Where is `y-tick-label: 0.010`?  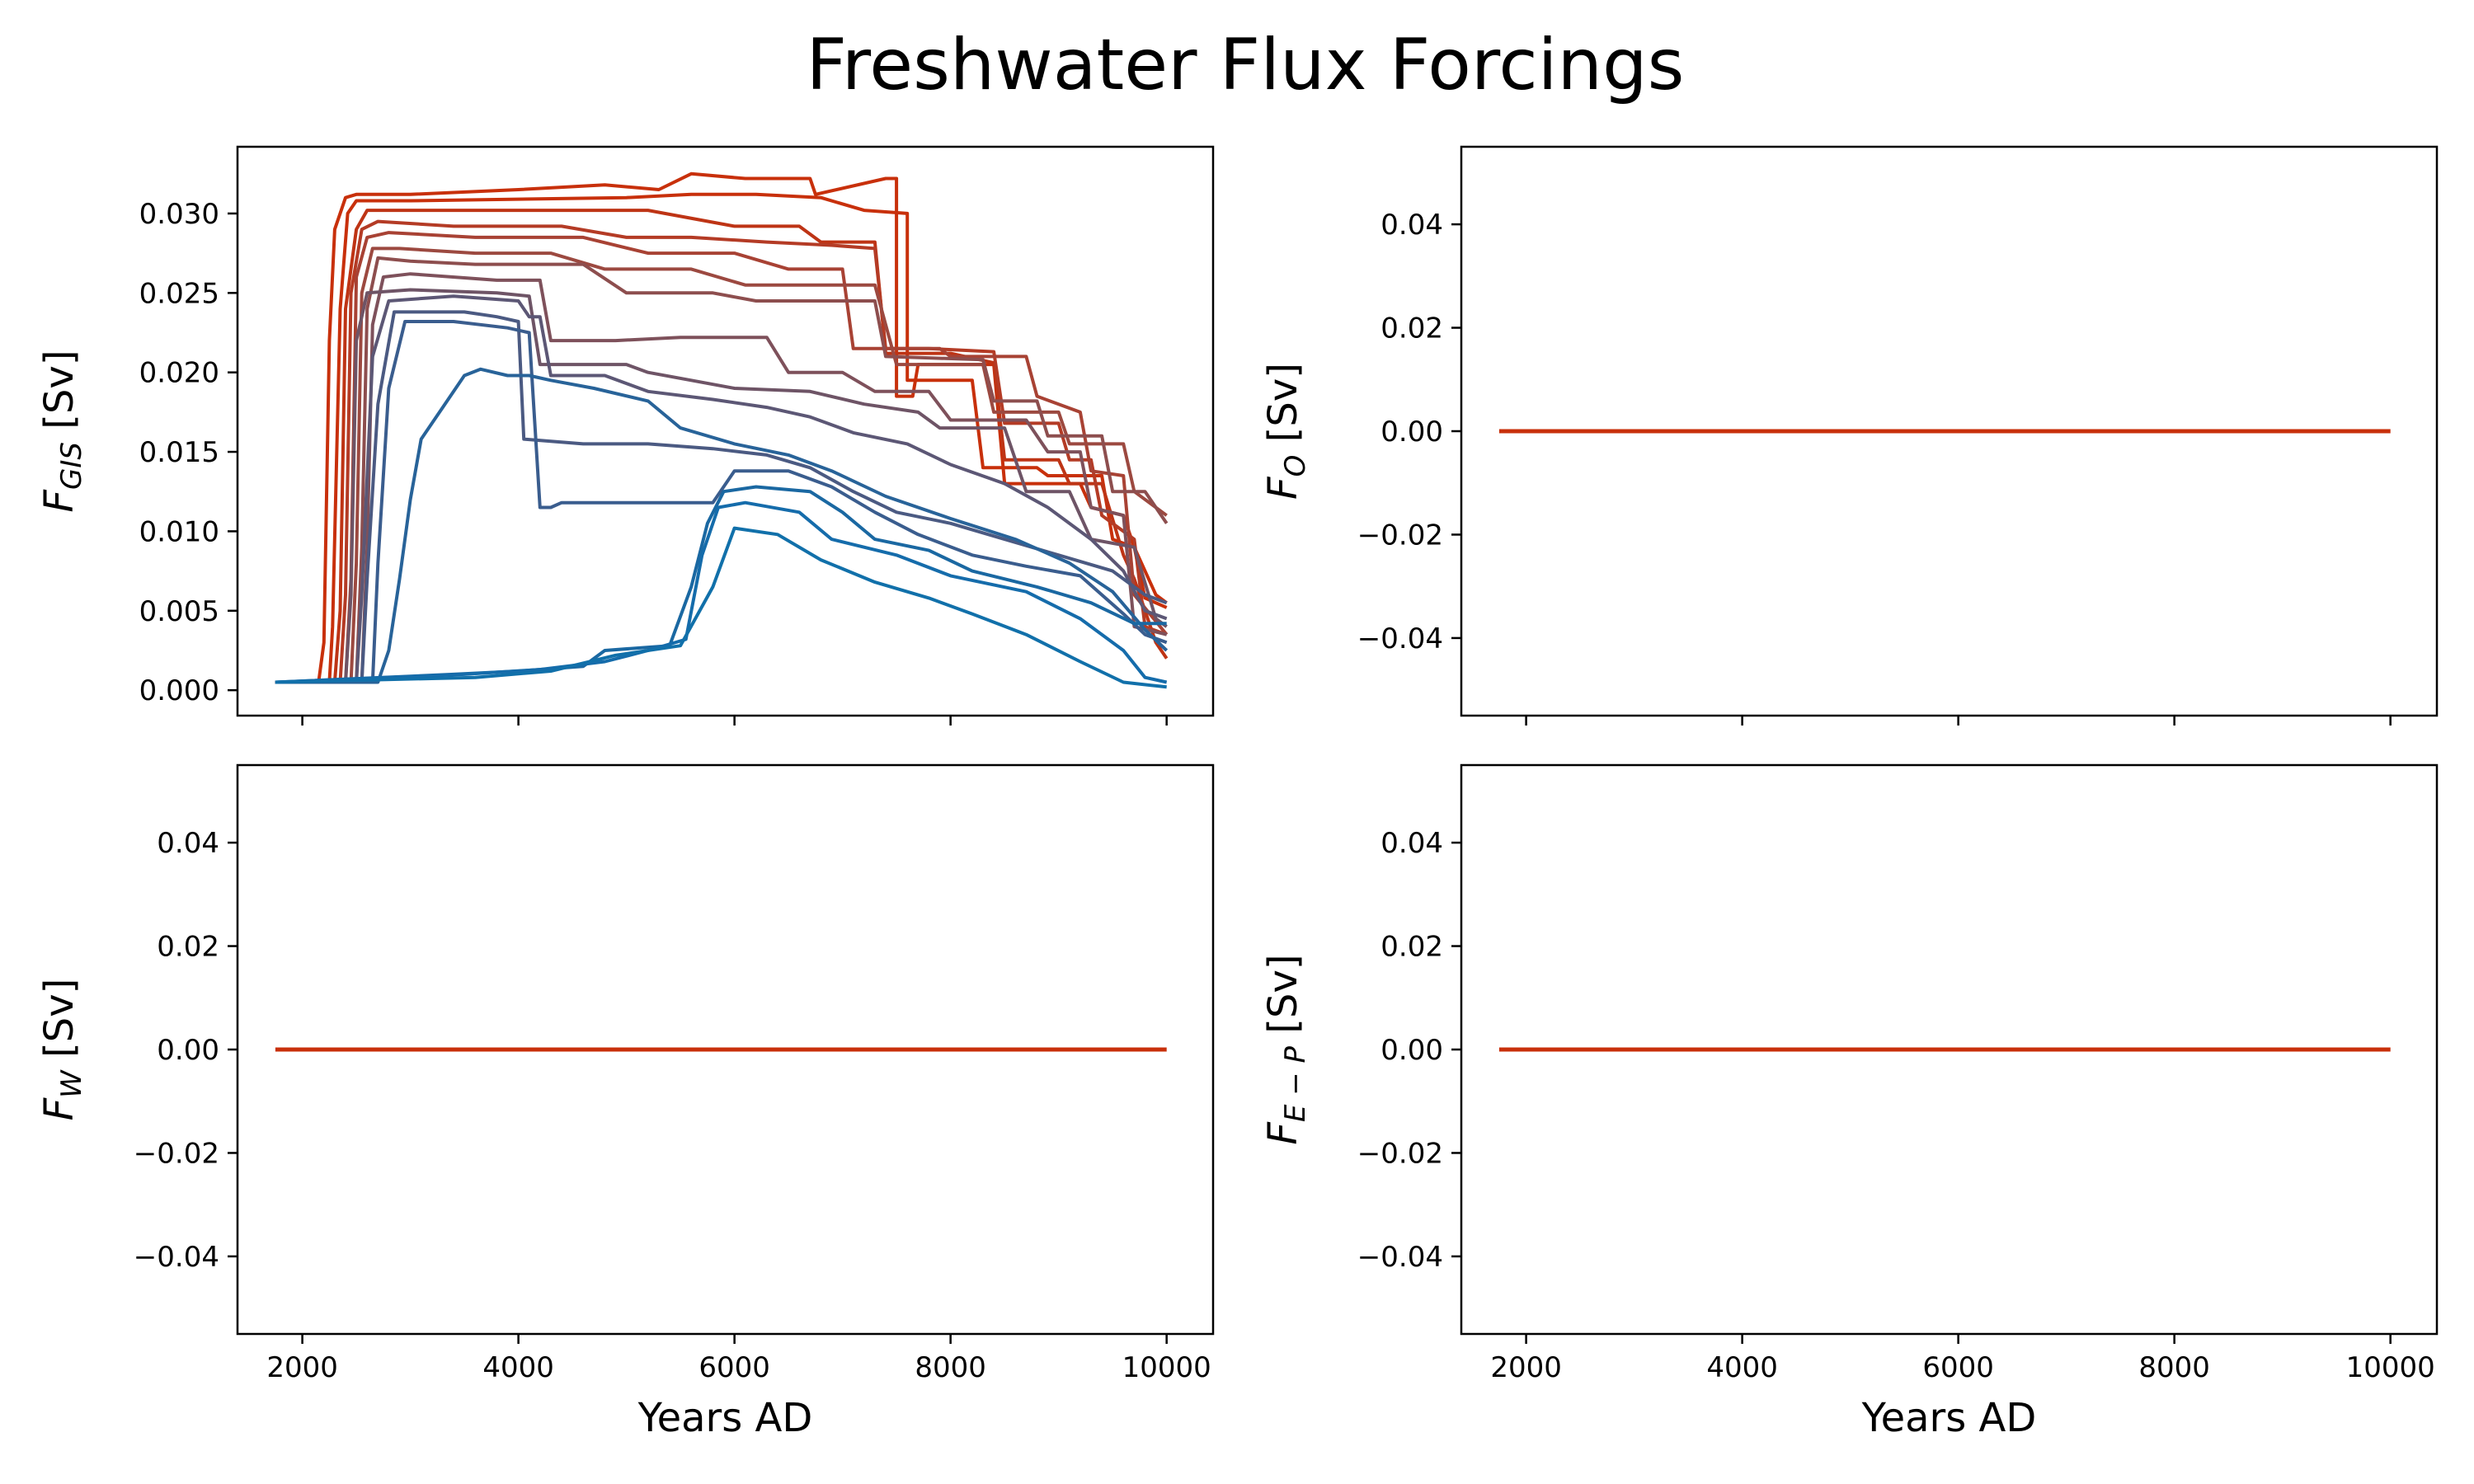 y-tick-label: 0.010 is located at coordinates (179, 531).